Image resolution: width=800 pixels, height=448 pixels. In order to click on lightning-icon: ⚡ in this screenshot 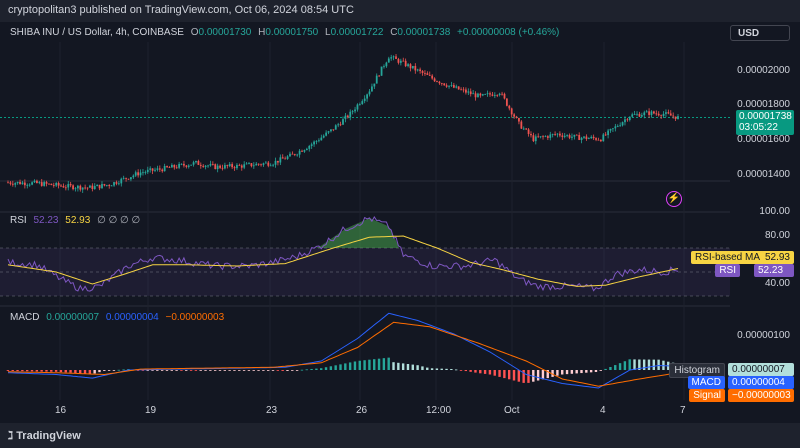, I will do `click(674, 199)`.